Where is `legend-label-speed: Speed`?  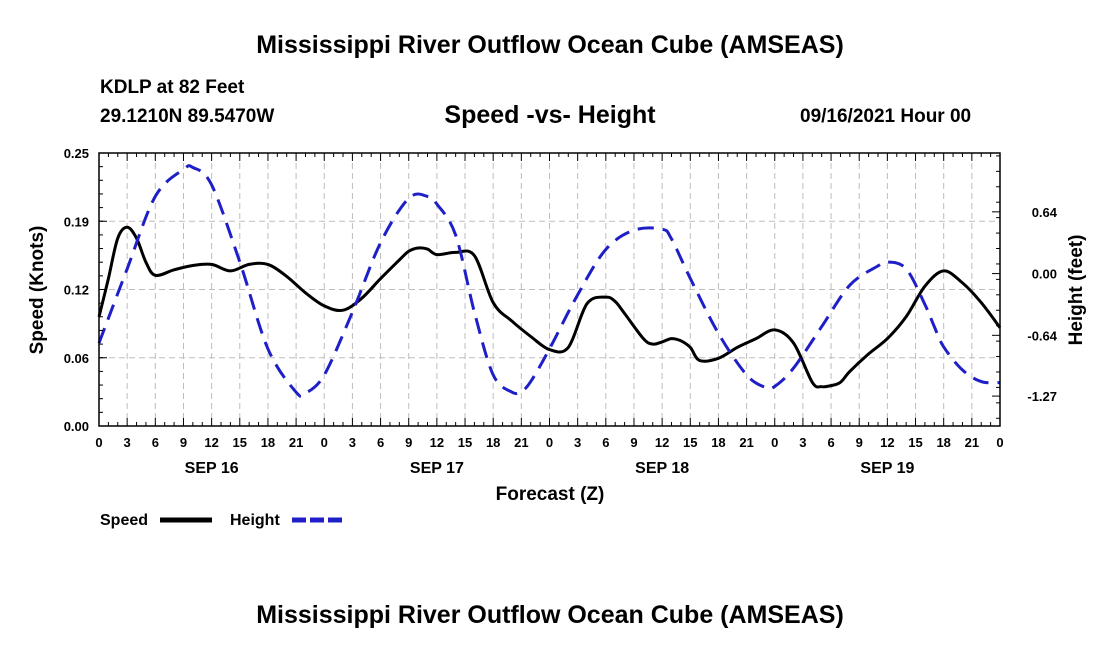 legend-label-speed: Speed is located at coordinates (124, 520).